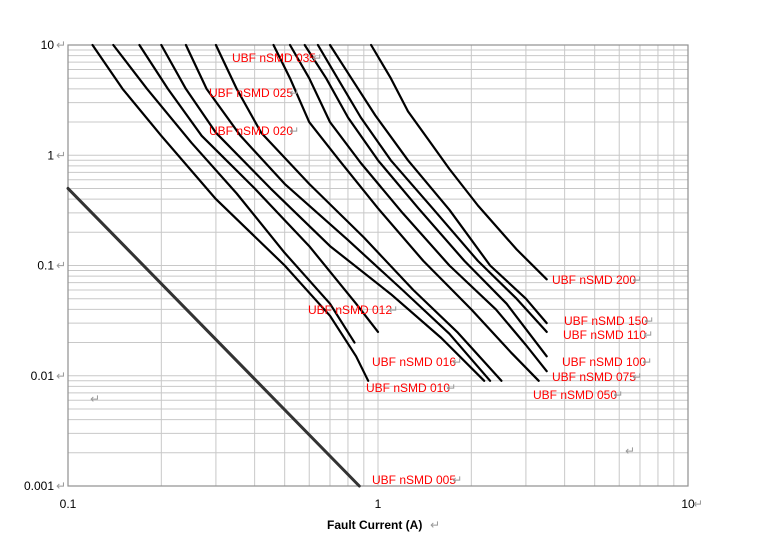  What do you see at coordinates (251, 93) in the screenshot?
I see `label-ubf-nsmd-025: UBF nSMD 025` at bounding box center [251, 93].